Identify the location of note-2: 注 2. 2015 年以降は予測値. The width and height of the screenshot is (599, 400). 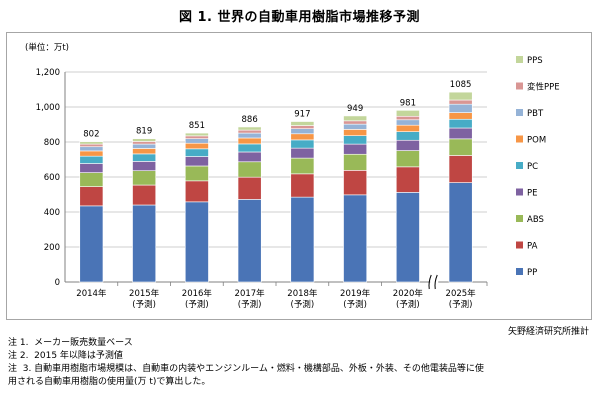
(65, 356).